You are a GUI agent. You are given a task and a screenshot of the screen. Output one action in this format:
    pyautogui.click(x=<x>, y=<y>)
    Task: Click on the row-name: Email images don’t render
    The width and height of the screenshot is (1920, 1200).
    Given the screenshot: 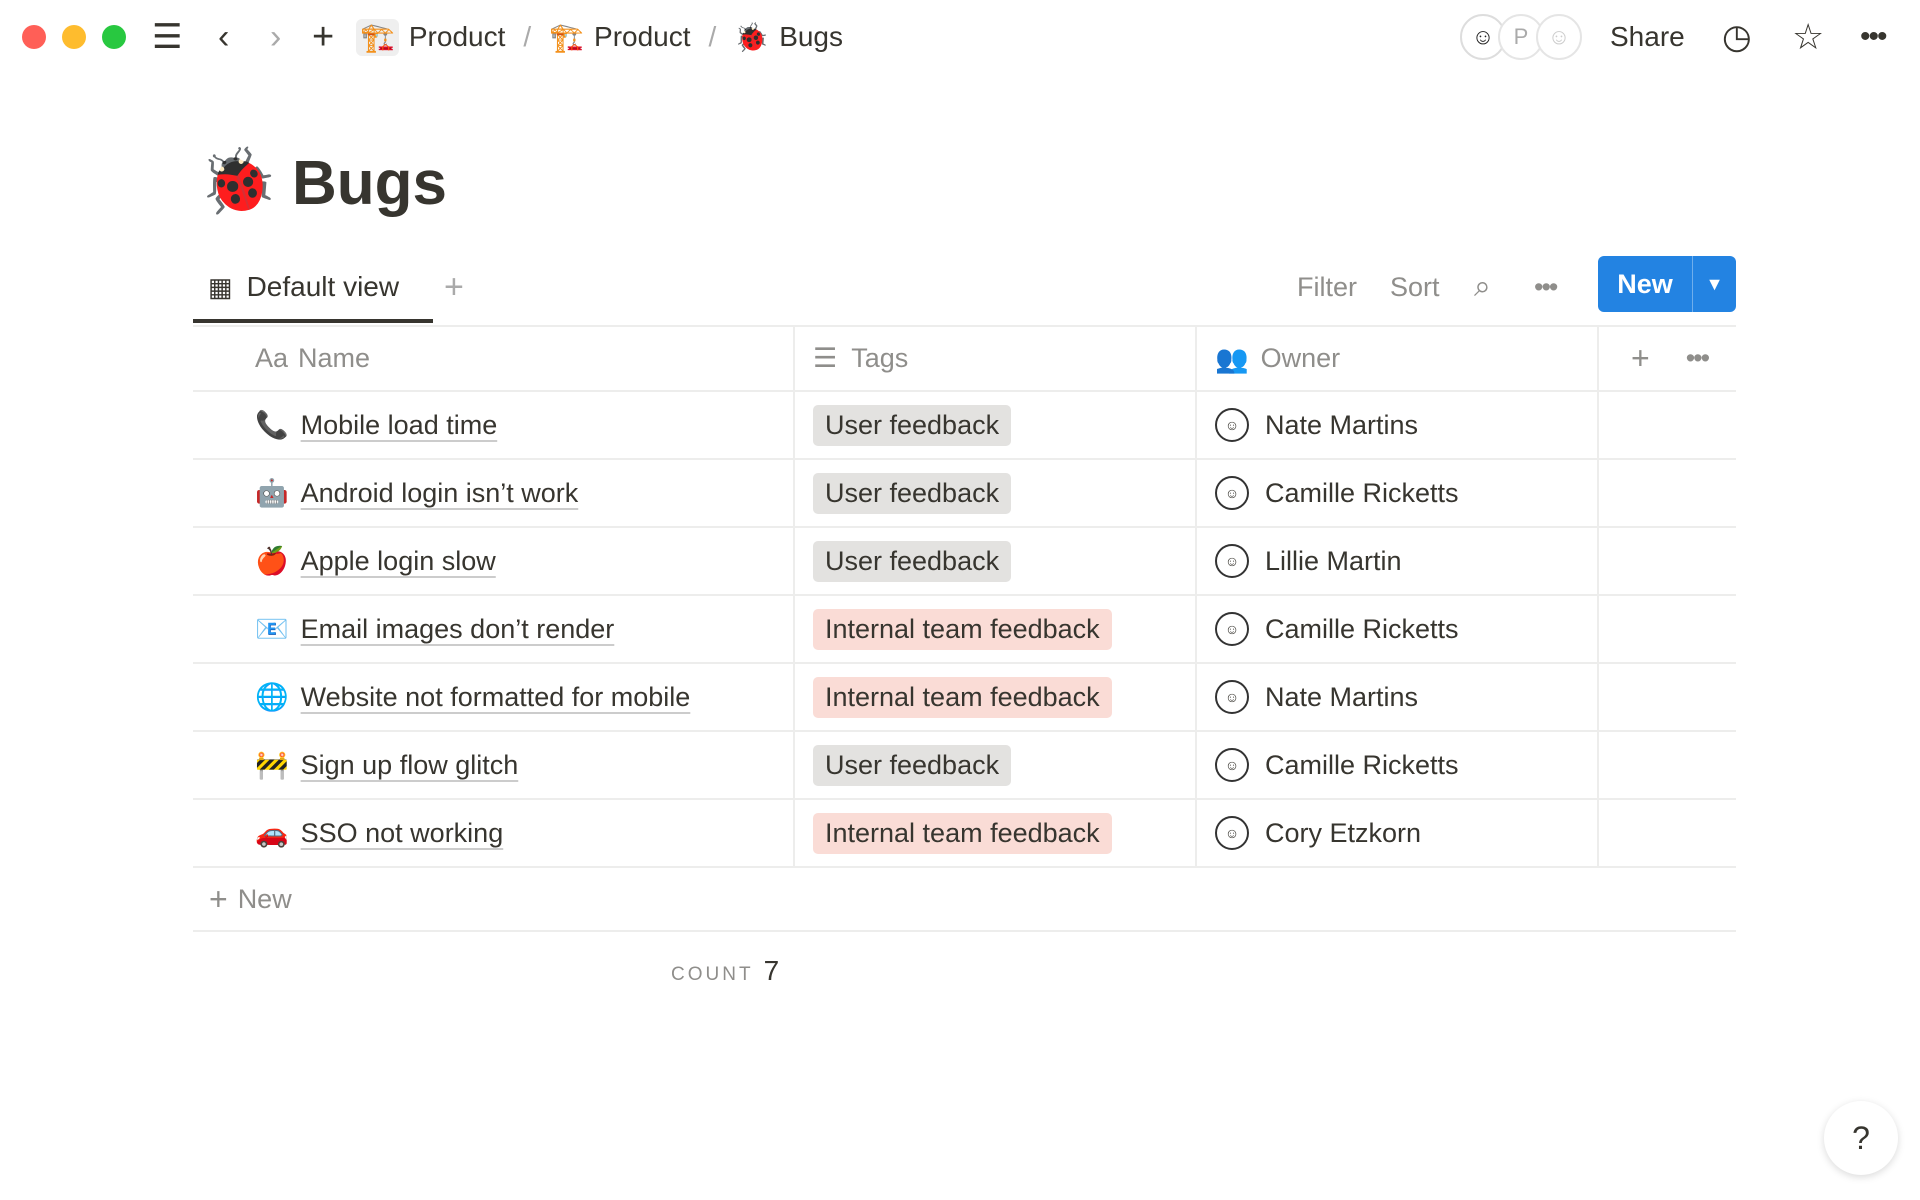 What is the action you would take?
    pyautogui.click(x=457, y=628)
    